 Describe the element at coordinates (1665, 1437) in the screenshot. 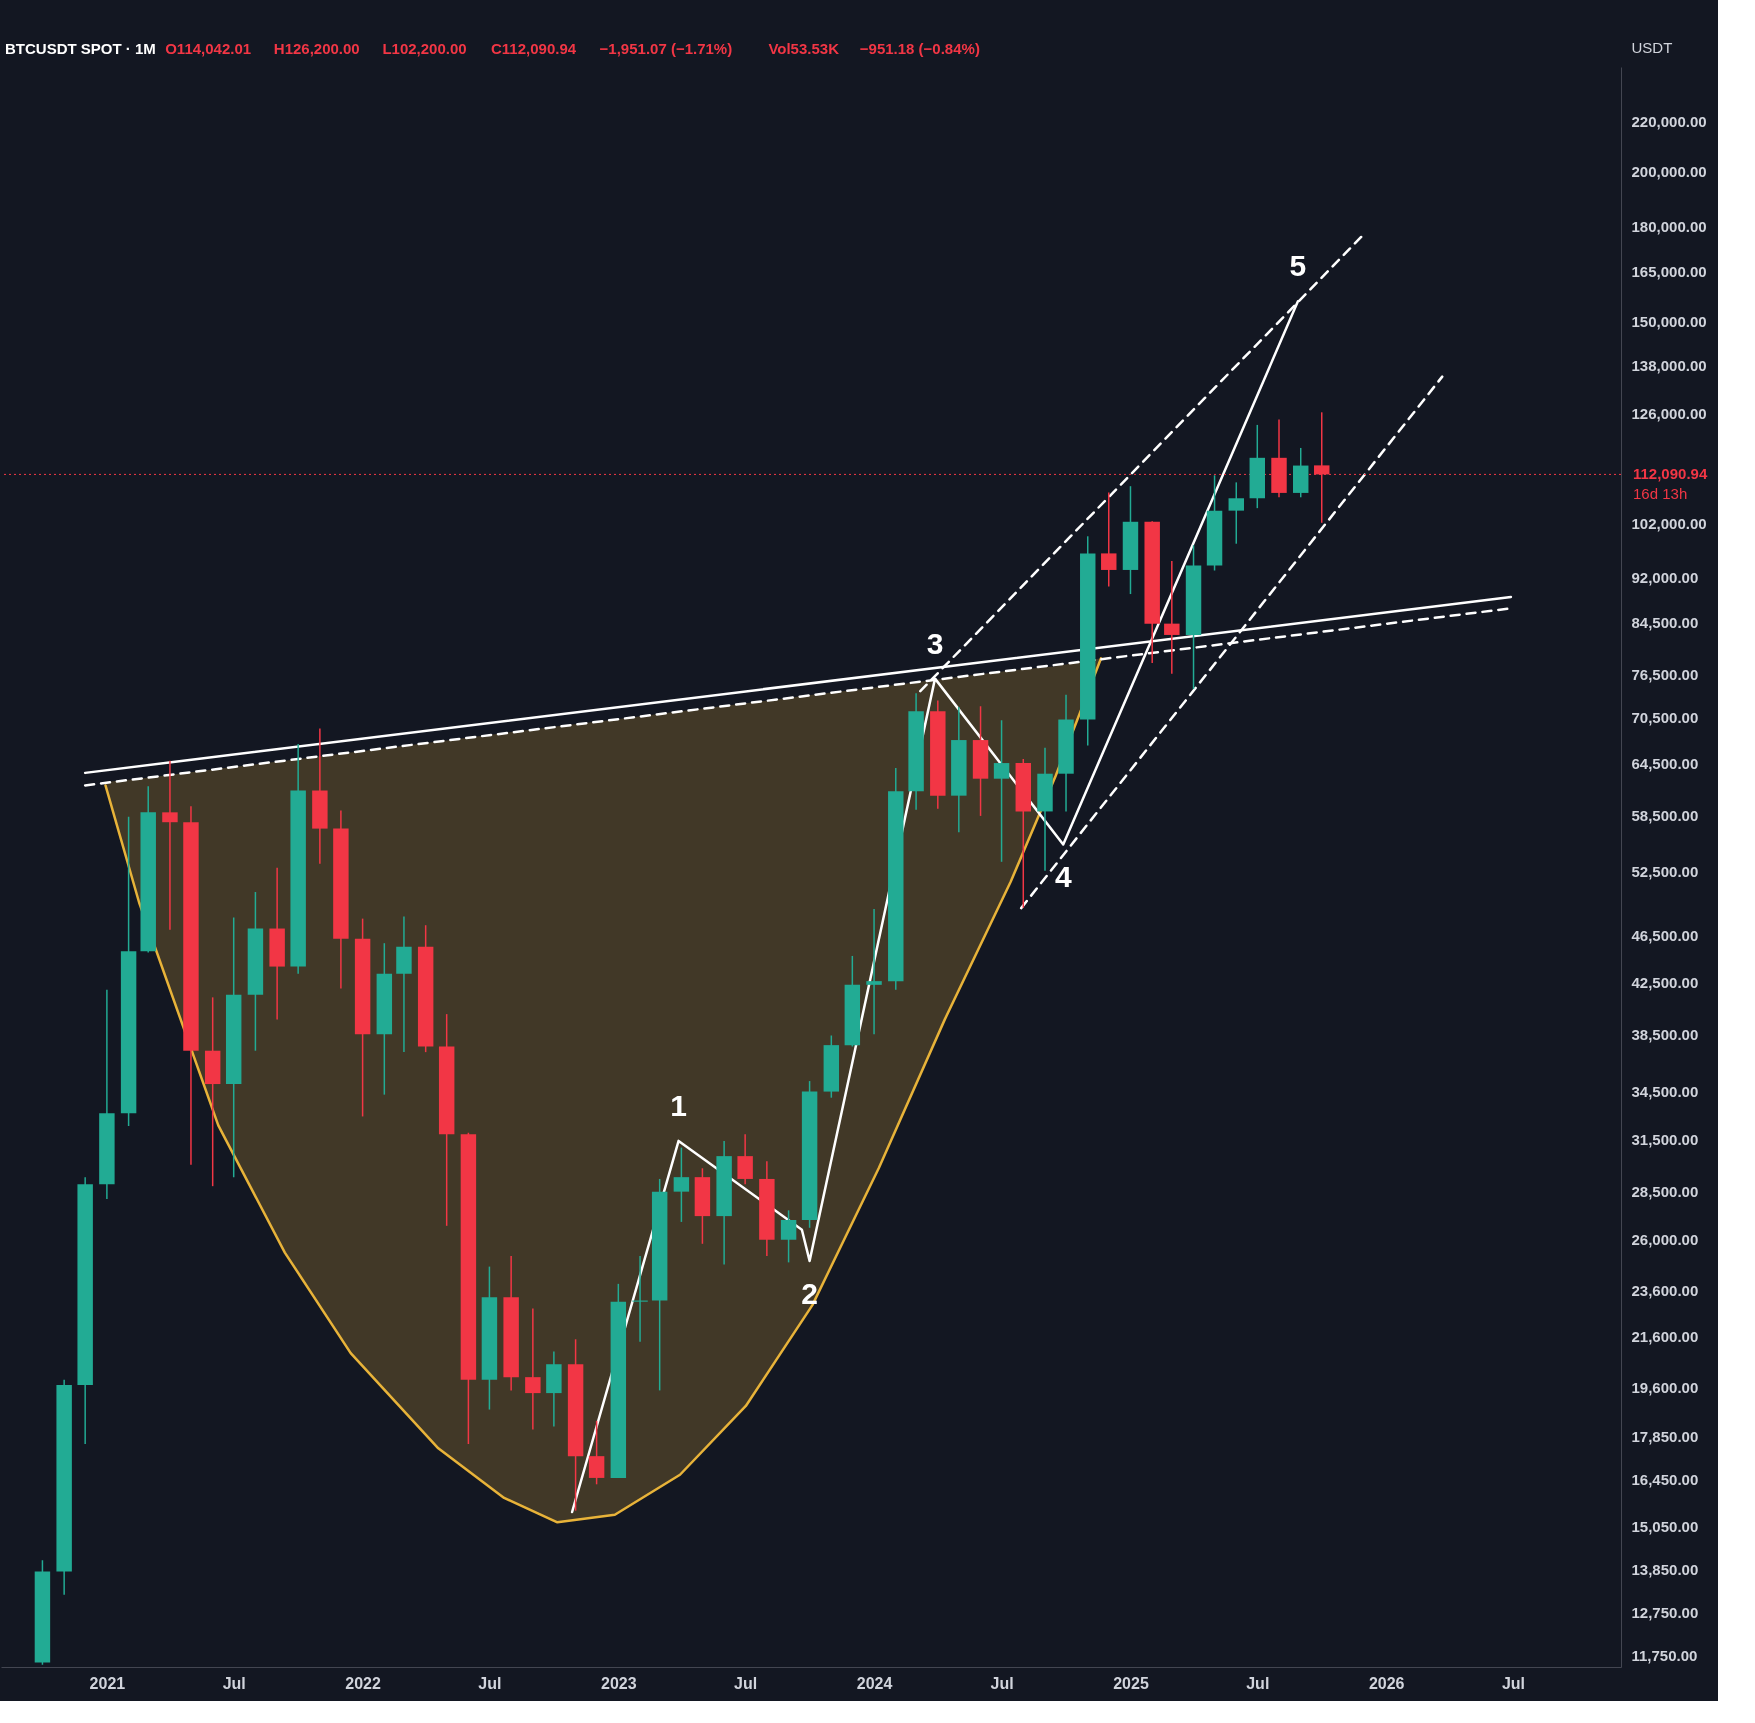

I see `y-tick-label: 17,850.00` at that location.